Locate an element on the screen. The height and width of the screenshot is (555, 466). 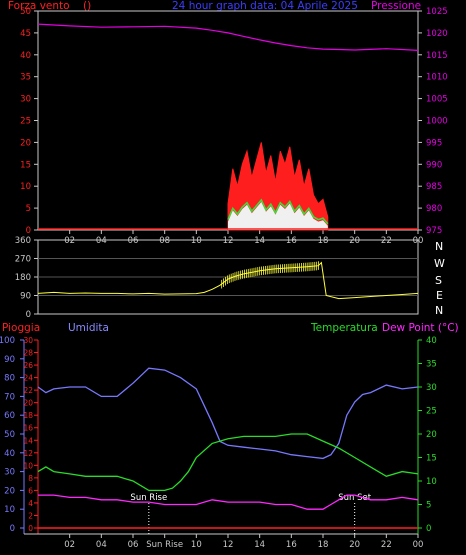
wind-y-tick-label-1: 0 is located at coordinates (28, 231).